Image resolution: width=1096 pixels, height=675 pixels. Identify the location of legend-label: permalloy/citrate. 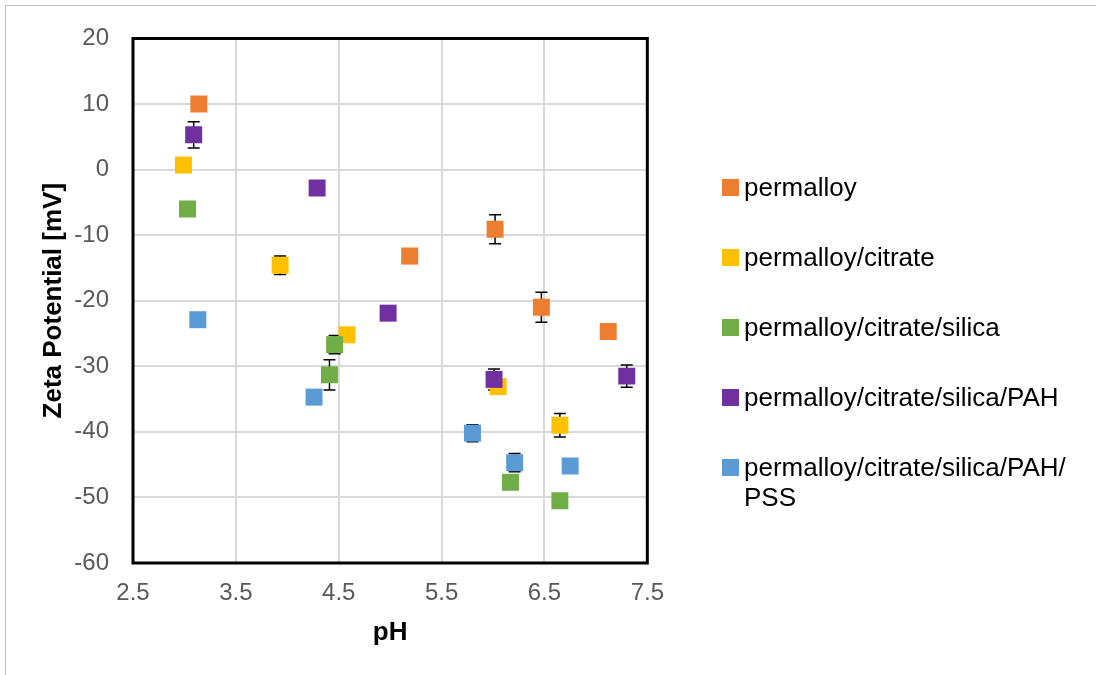
(839, 257).